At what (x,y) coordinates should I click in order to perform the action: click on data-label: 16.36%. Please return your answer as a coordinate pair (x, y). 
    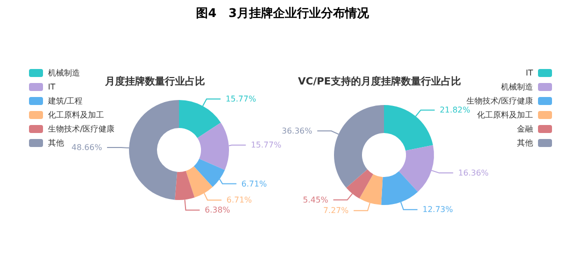
    Looking at the image, I should click on (474, 173).